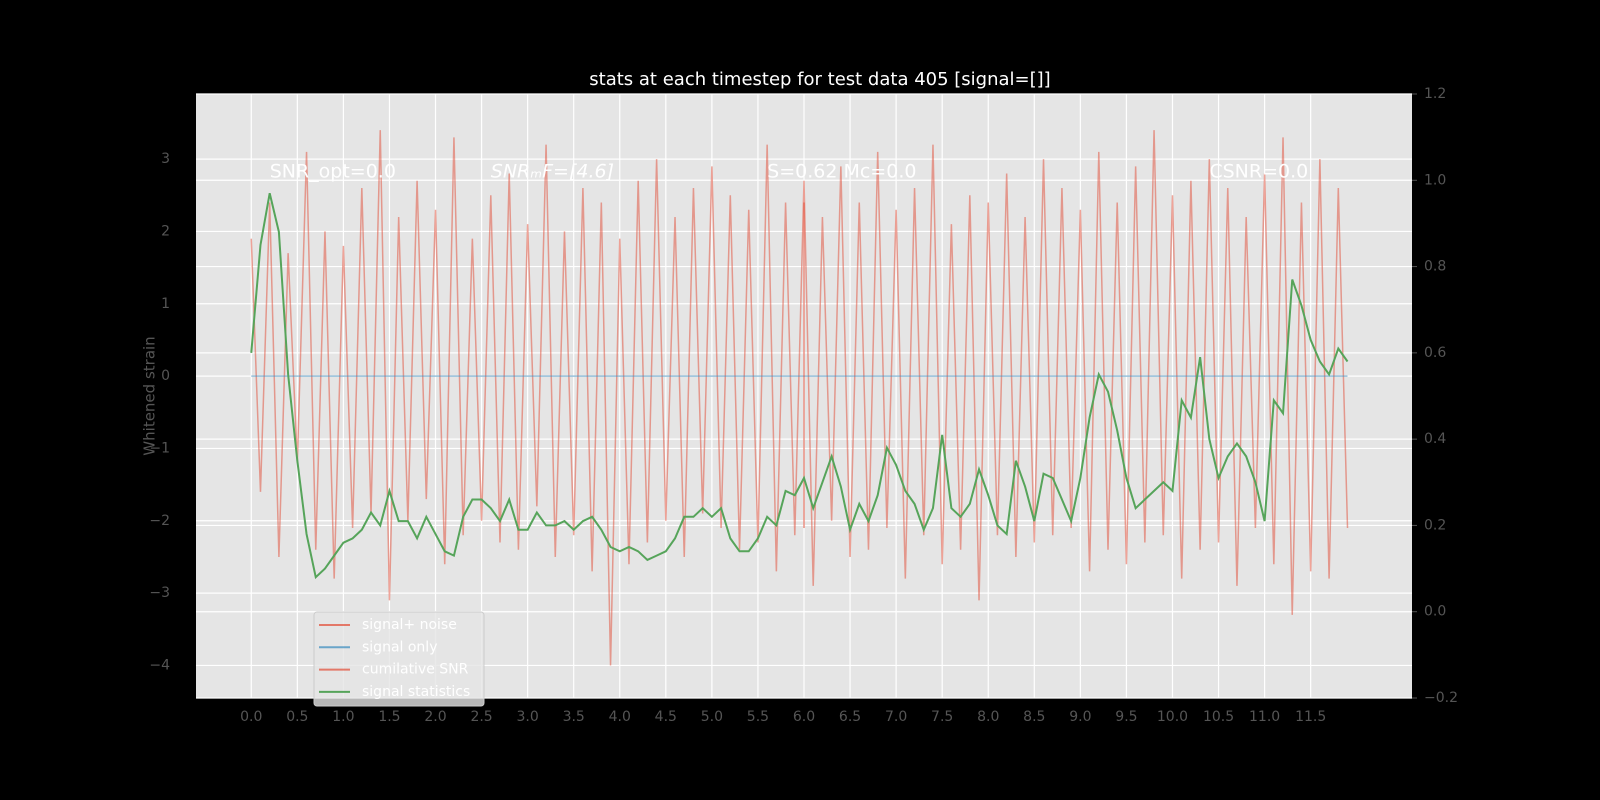  What do you see at coordinates (1435, 94) in the screenshot?
I see `y2-tick-label: 1.2` at bounding box center [1435, 94].